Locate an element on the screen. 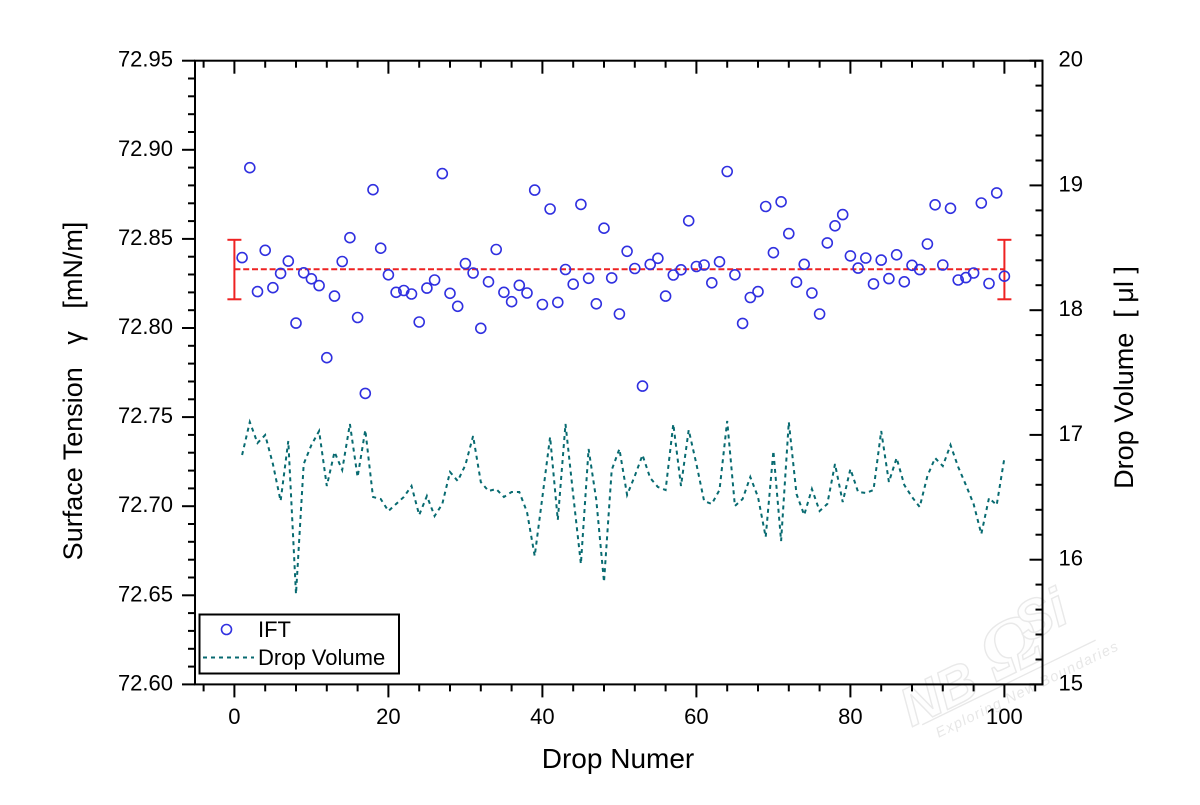 The image size is (1200, 805). svg-text: 18 is located at coordinates (1071, 308).